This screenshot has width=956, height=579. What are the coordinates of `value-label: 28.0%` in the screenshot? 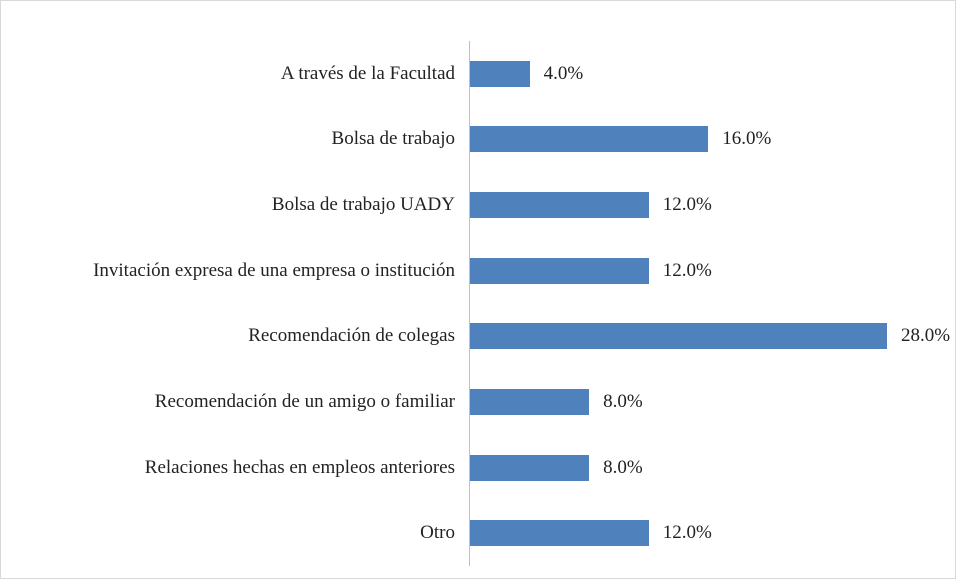 It's located at (926, 336).